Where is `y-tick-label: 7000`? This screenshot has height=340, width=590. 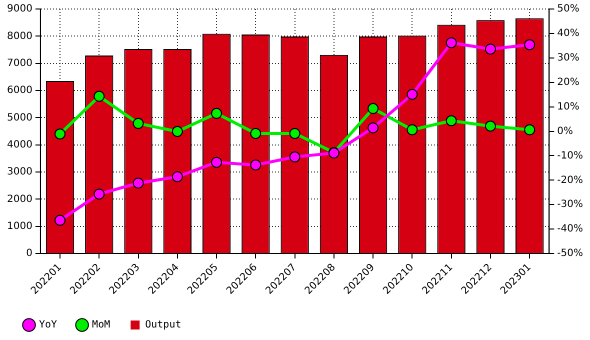
y-tick-label: 7000 is located at coordinates (19, 63).